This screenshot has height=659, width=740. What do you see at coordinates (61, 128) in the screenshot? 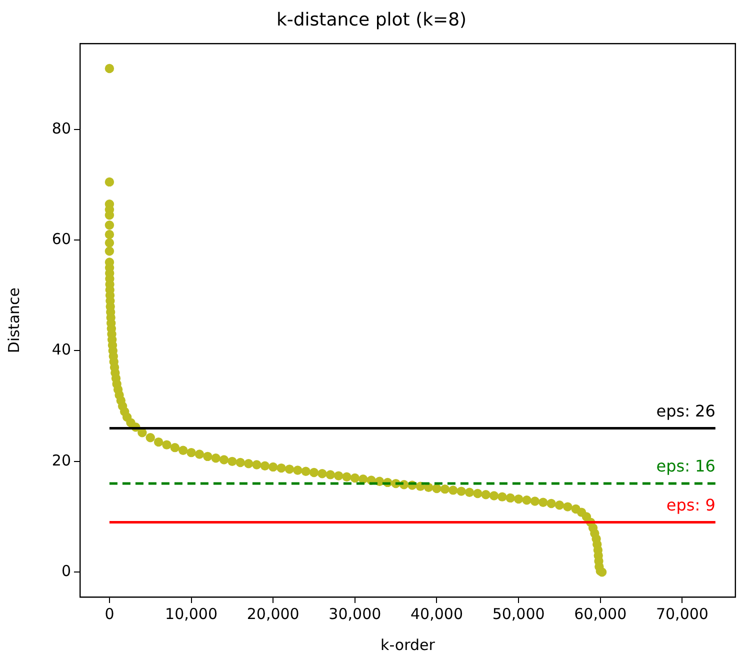
I see `y-tick-label: 80` at bounding box center [61, 128].